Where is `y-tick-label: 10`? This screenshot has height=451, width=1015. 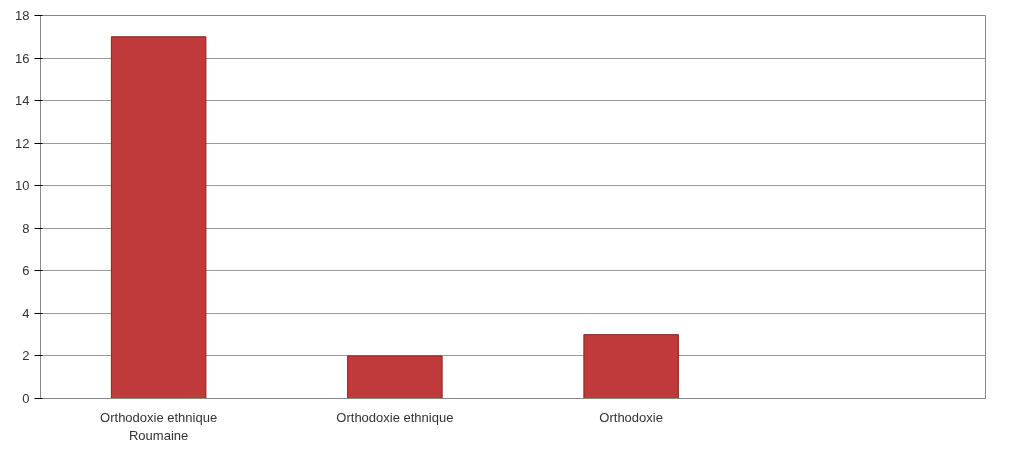
y-tick-label: 10 is located at coordinates (22, 186).